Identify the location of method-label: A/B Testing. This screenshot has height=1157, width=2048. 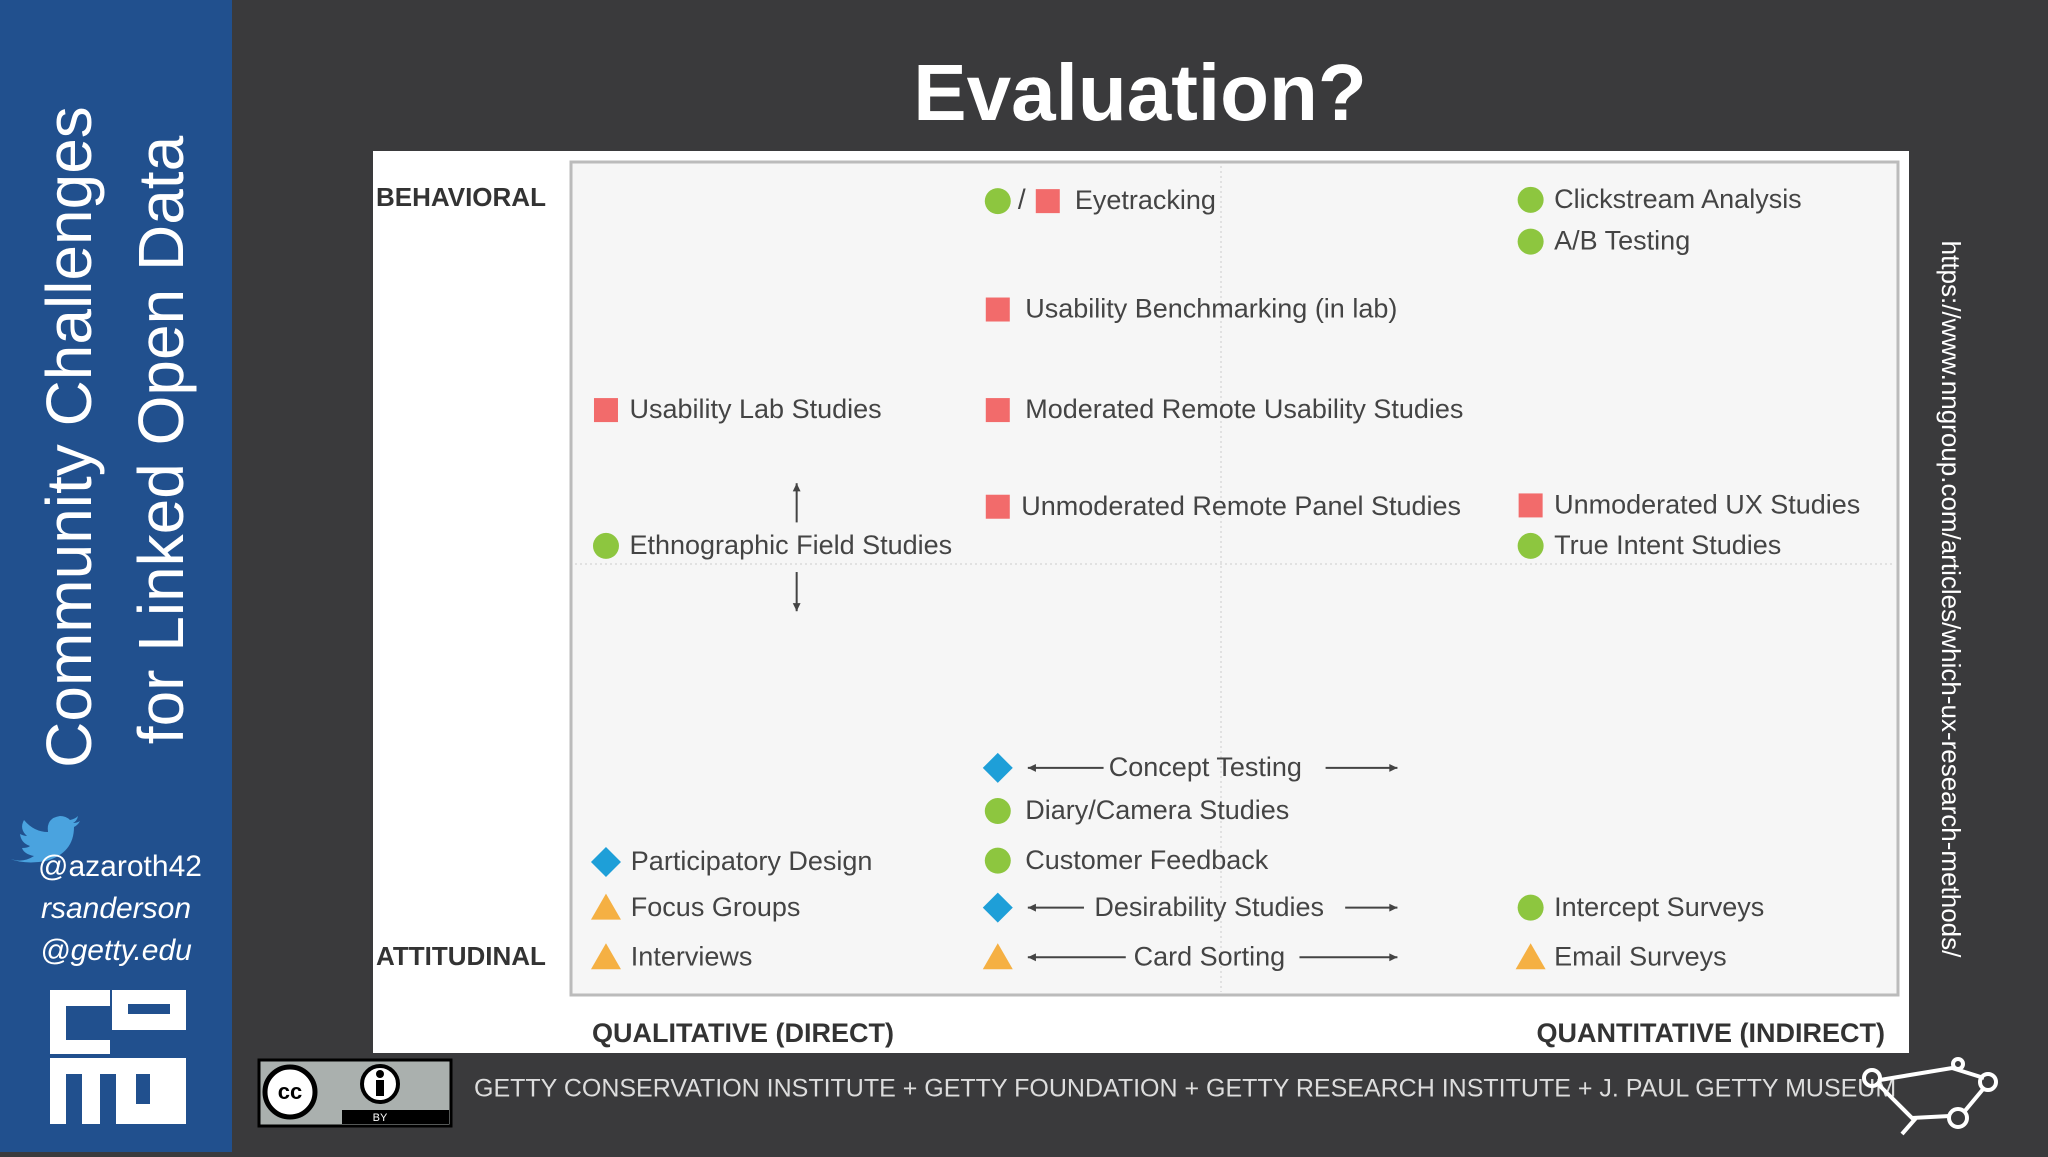
(1622, 241).